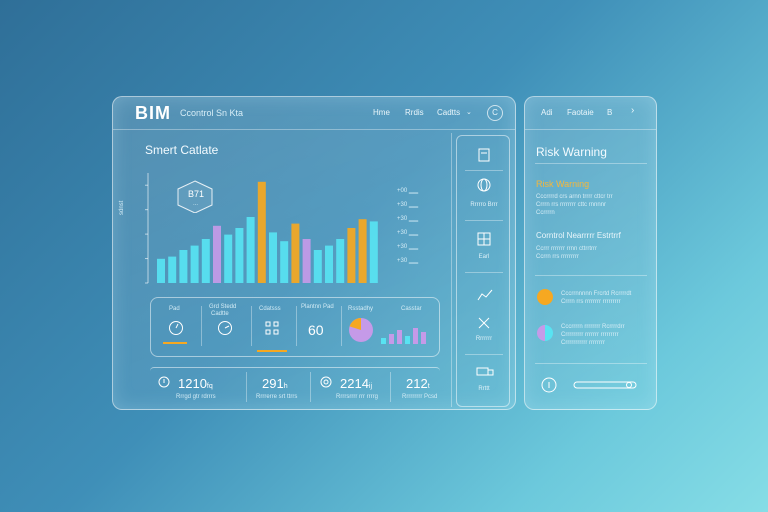 This screenshot has height=512, width=768. What do you see at coordinates (272, 351) in the screenshot?
I see `cdatsss-accent-line` at bounding box center [272, 351].